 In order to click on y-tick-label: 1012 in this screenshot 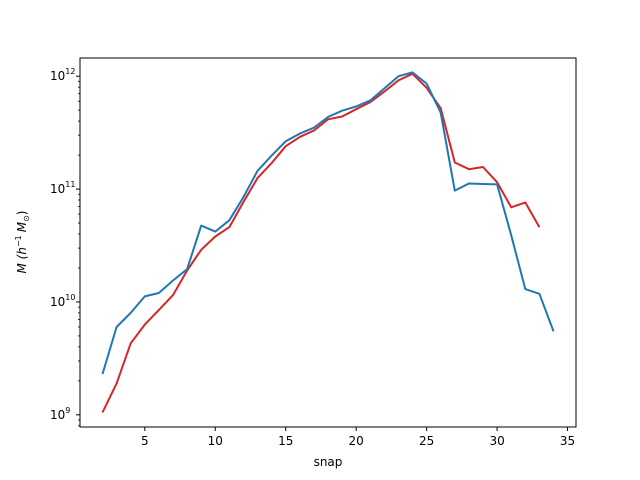, I will do `click(62, 75)`.